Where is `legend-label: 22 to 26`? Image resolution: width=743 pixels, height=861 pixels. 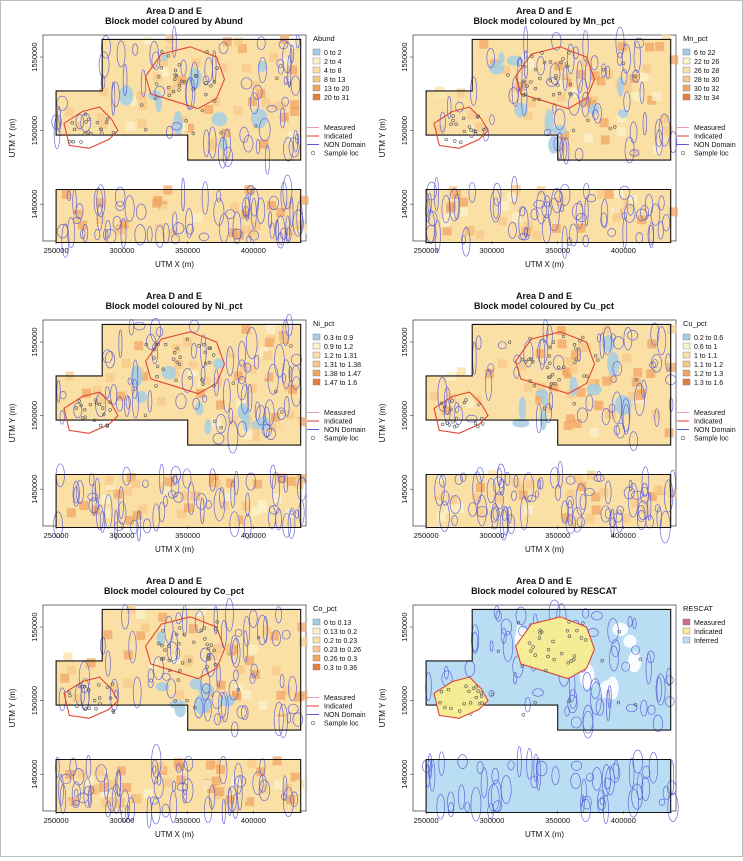 legend-label: 22 to 26 is located at coordinates (706, 62).